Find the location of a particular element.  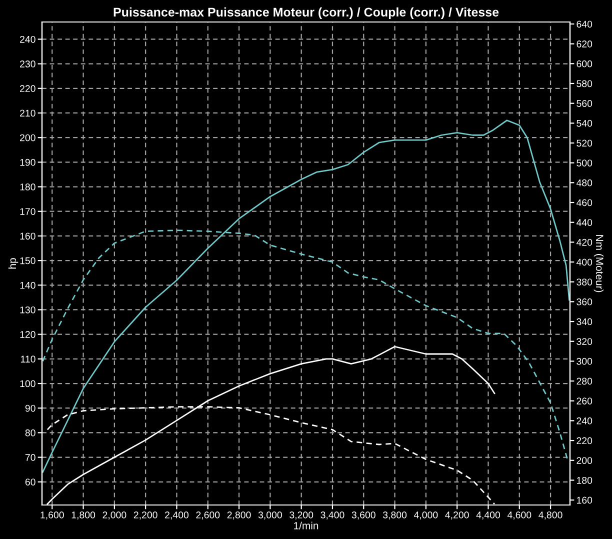

y2-tick-label: 520 is located at coordinates (584, 143).